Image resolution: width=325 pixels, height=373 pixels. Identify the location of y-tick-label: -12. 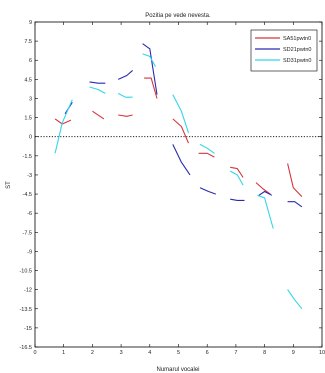
(28, 291).